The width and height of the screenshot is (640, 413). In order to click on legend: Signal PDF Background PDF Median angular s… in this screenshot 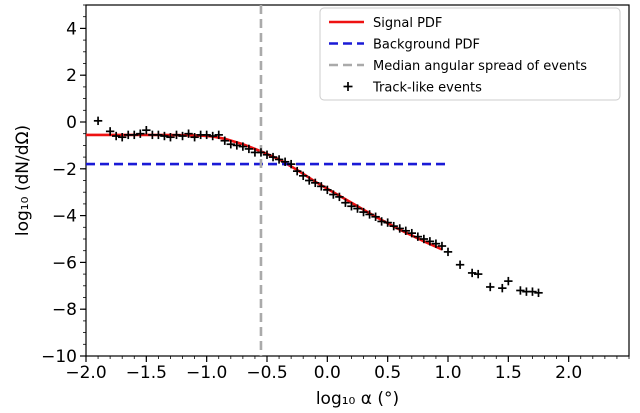, I will do `click(470, 54)`.